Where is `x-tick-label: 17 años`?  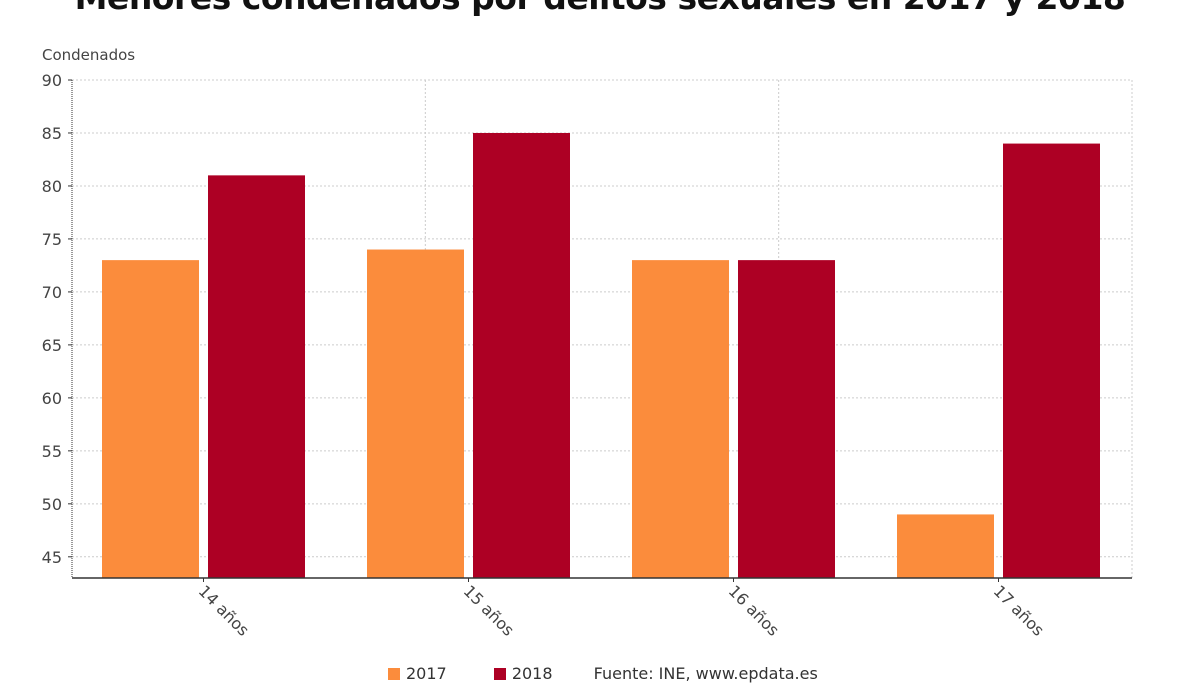
x-tick-label: 17 años is located at coordinates (1019, 610).